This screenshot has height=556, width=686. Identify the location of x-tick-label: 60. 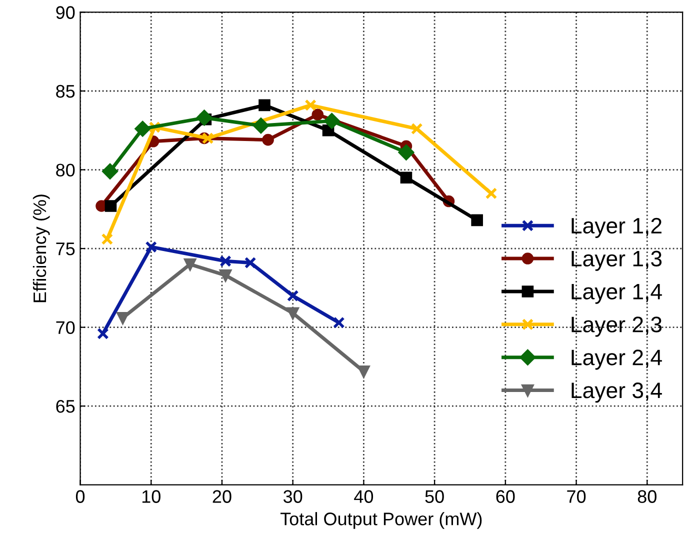
(505, 496).